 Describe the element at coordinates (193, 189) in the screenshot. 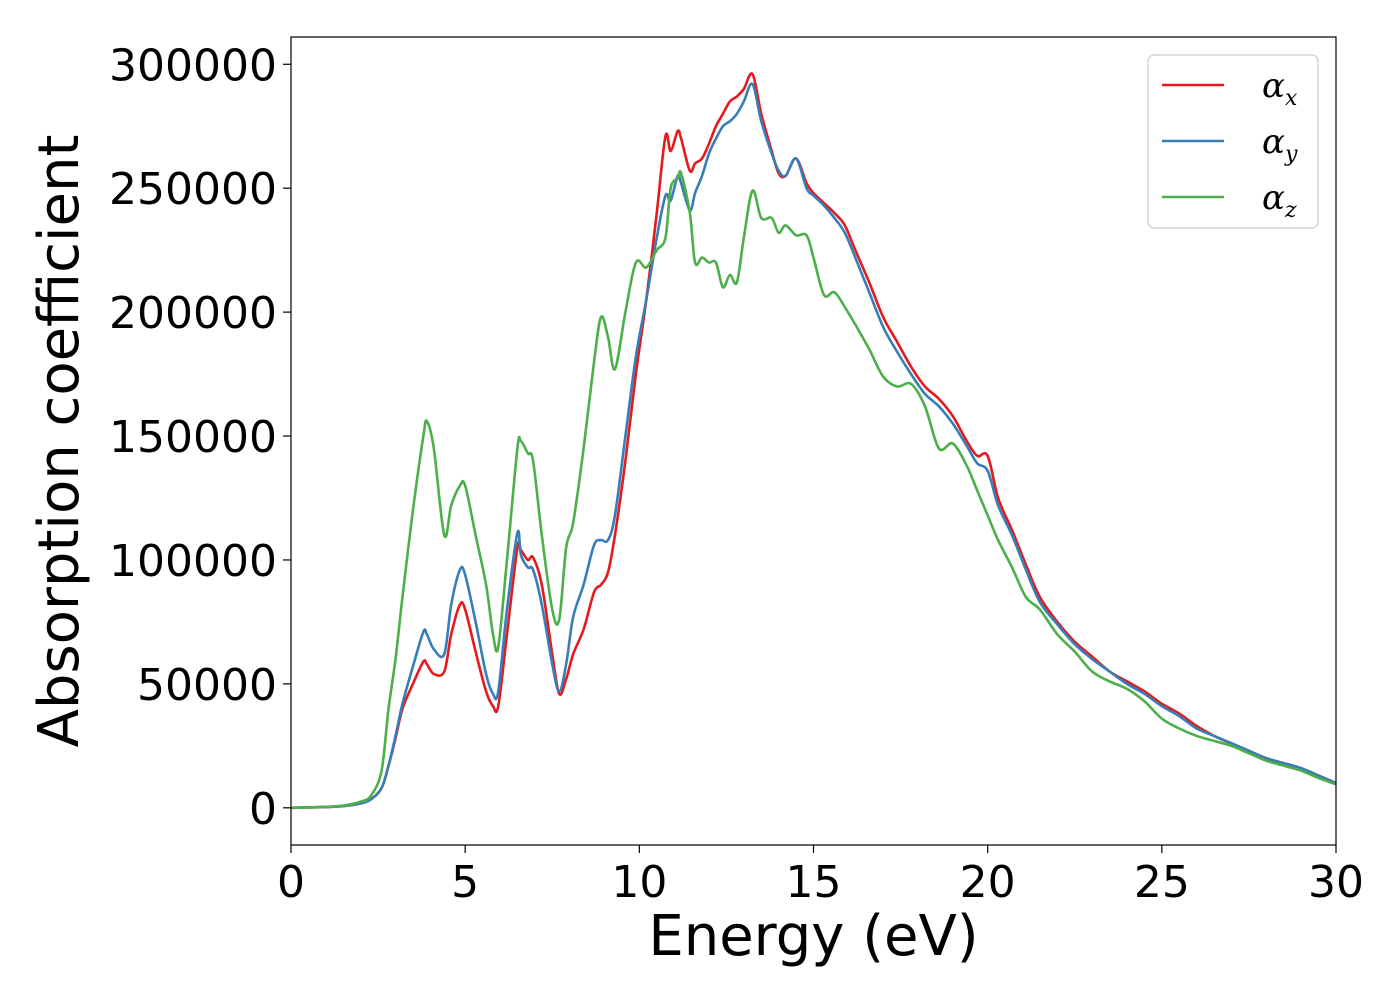

I see `y-tick-label: 250000` at that location.